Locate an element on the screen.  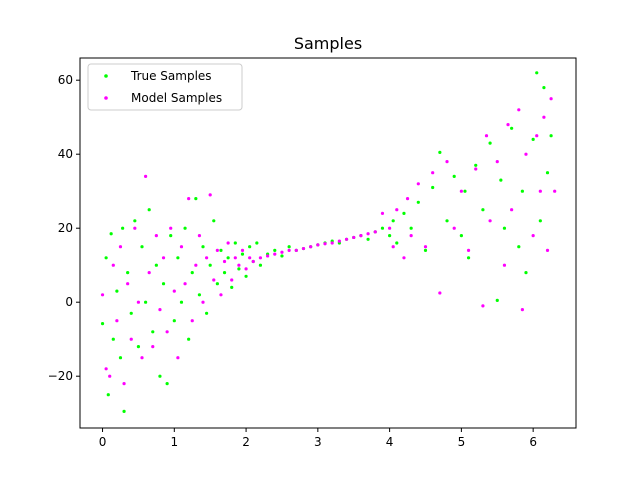
legend-label: True Samples is located at coordinates (171, 76).